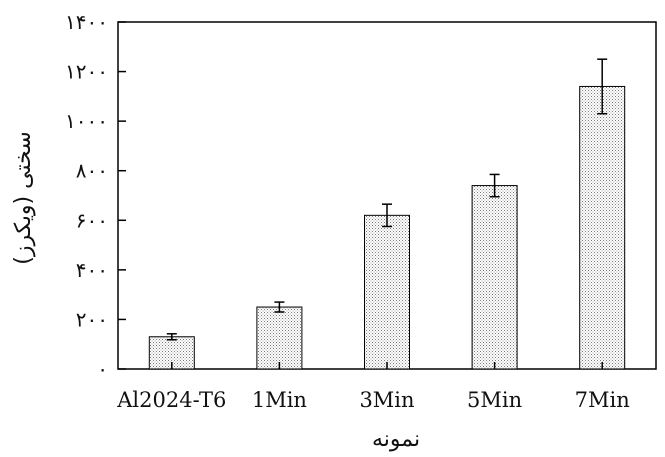  Describe the element at coordinates (23, 197) in the screenshot. I see `y-axis-title: سختی (ویکرز)` at that location.